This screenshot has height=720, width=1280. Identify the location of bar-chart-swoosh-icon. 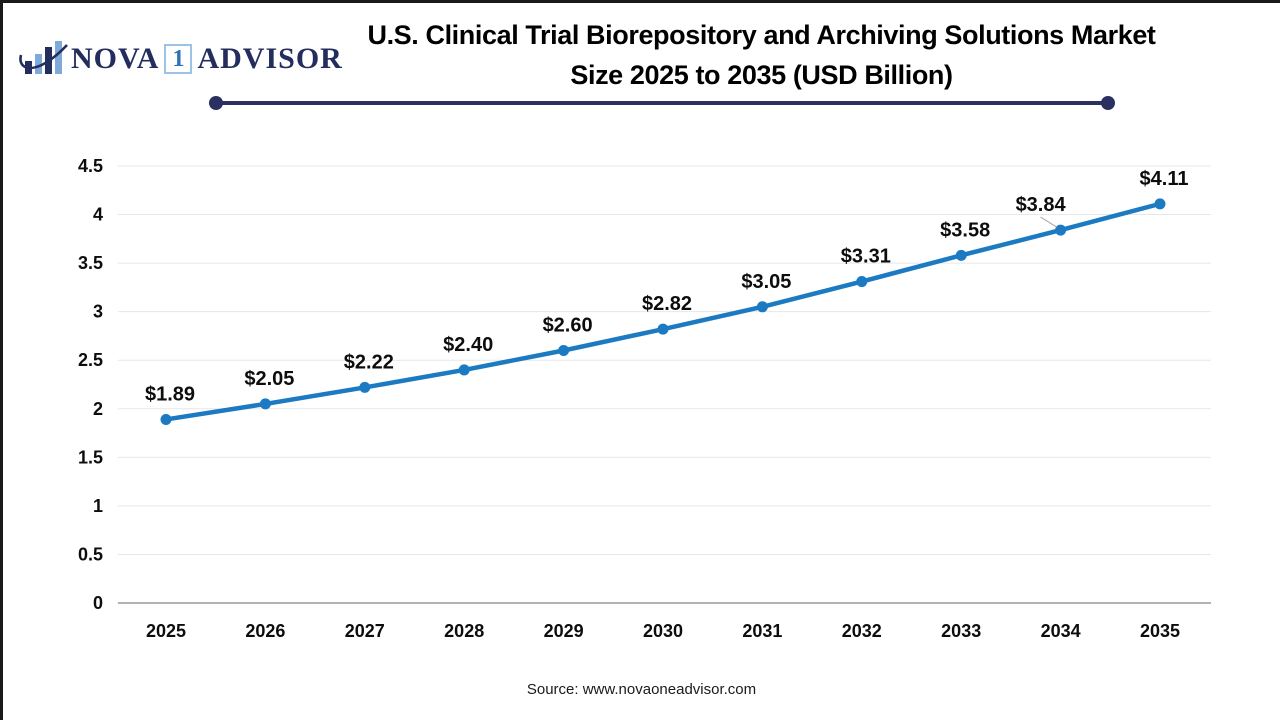
(43, 57).